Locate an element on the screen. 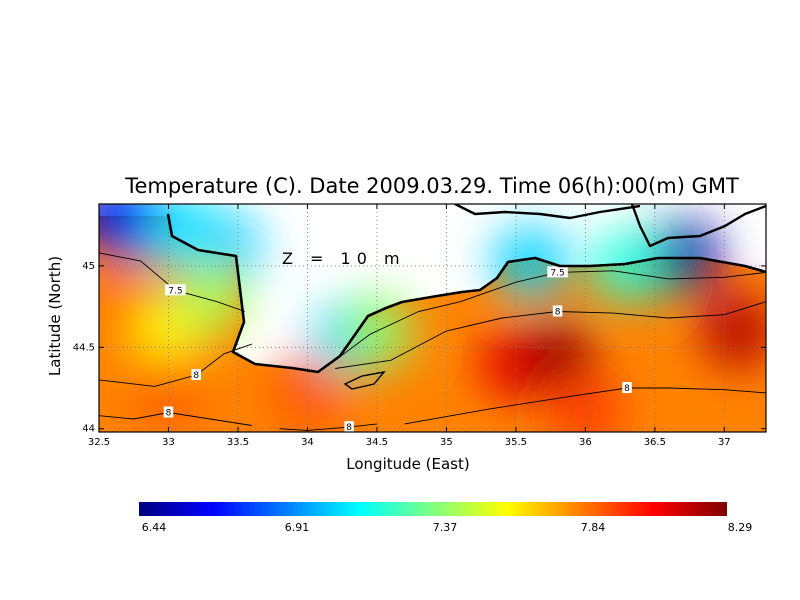  x-tick-label: 32.5 is located at coordinates (99, 442).